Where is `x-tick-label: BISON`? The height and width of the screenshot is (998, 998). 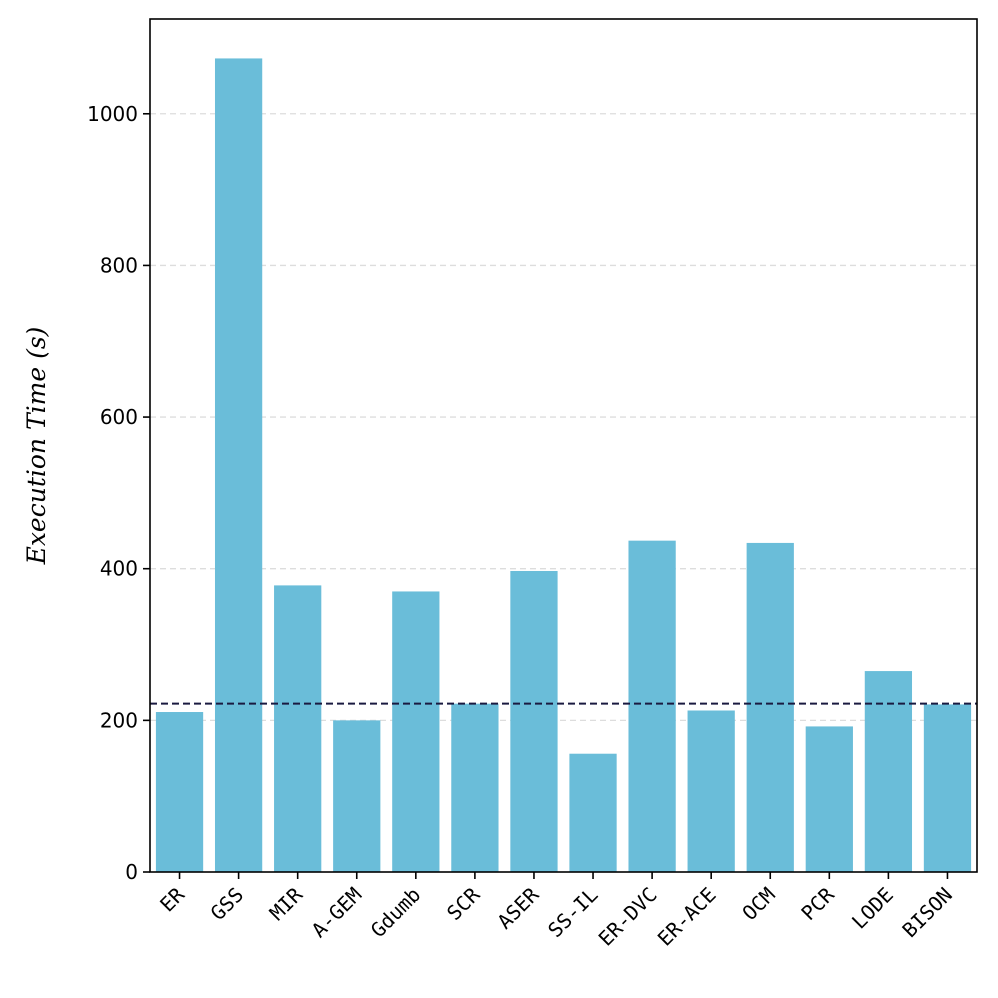 x-tick-label: BISON is located at coordinates (927, 913).